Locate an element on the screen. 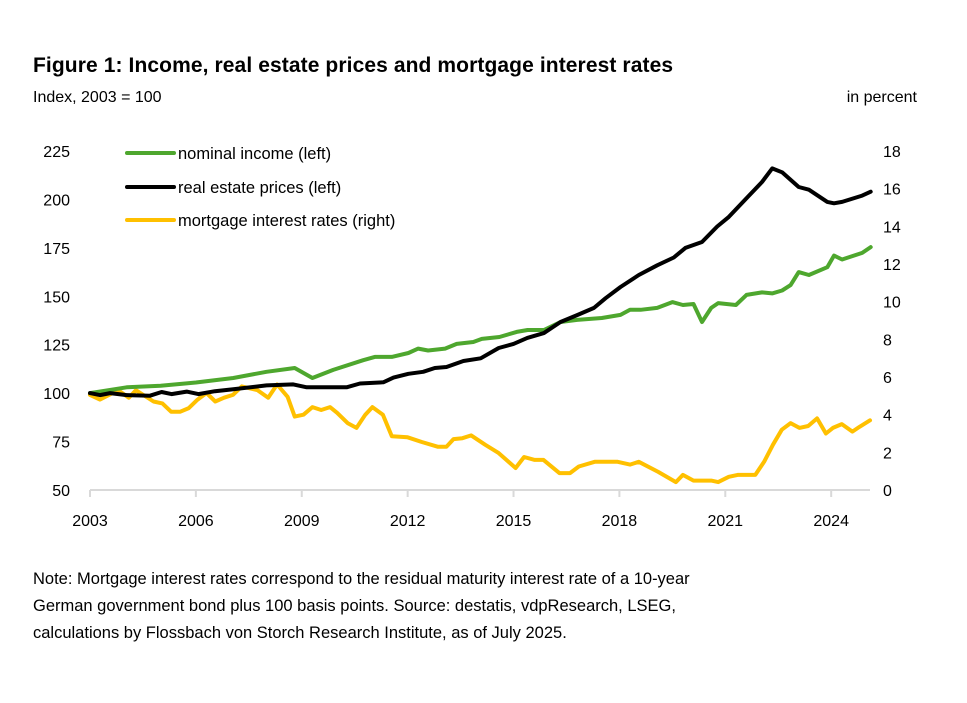 The height and width of the screenshot is (703, 967). chart-subtitle: Index, 2003 = 100 is located at coordinates (97, 97).